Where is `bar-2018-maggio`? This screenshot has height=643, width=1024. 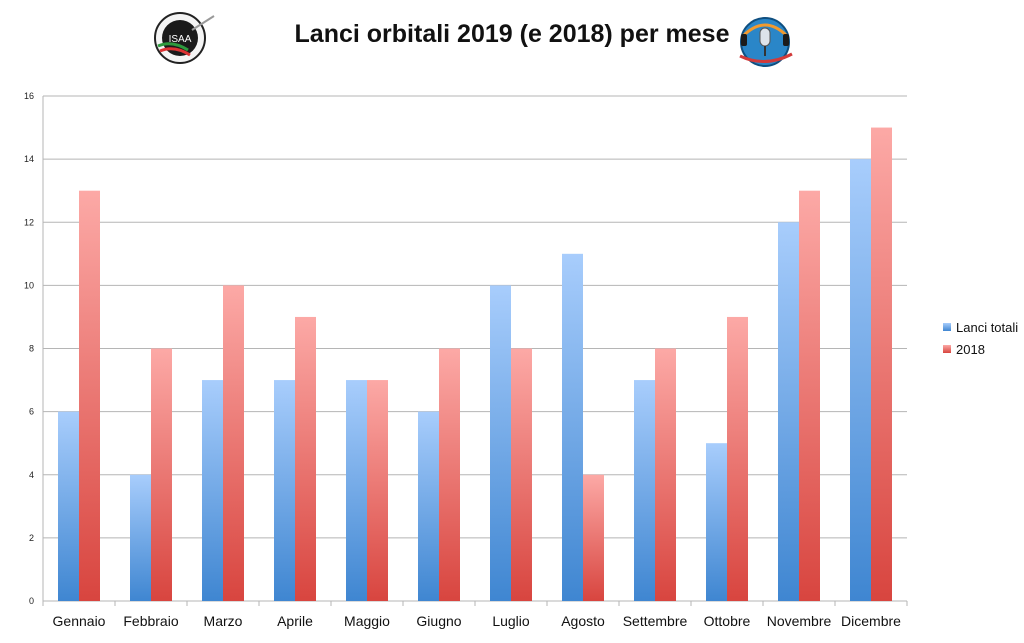 bar-2018-maggio is located at coordinates (377, 490).